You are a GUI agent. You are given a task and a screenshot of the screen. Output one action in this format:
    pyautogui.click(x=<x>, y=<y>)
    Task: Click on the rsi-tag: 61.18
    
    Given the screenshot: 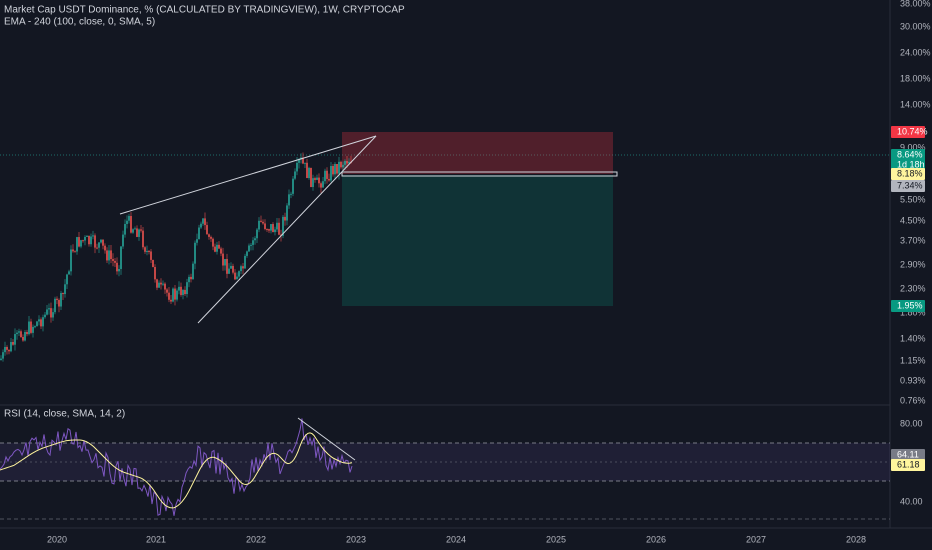 What is the action you would take?
    pyautogui.click(x=908, y=464)
    